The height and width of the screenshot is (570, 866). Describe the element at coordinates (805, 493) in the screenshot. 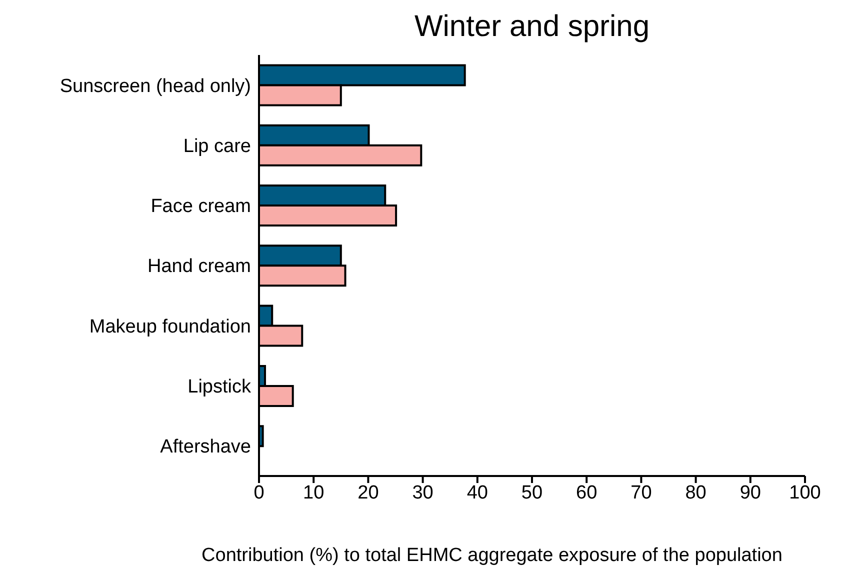

I see `x-tick-label: 100` at that location.